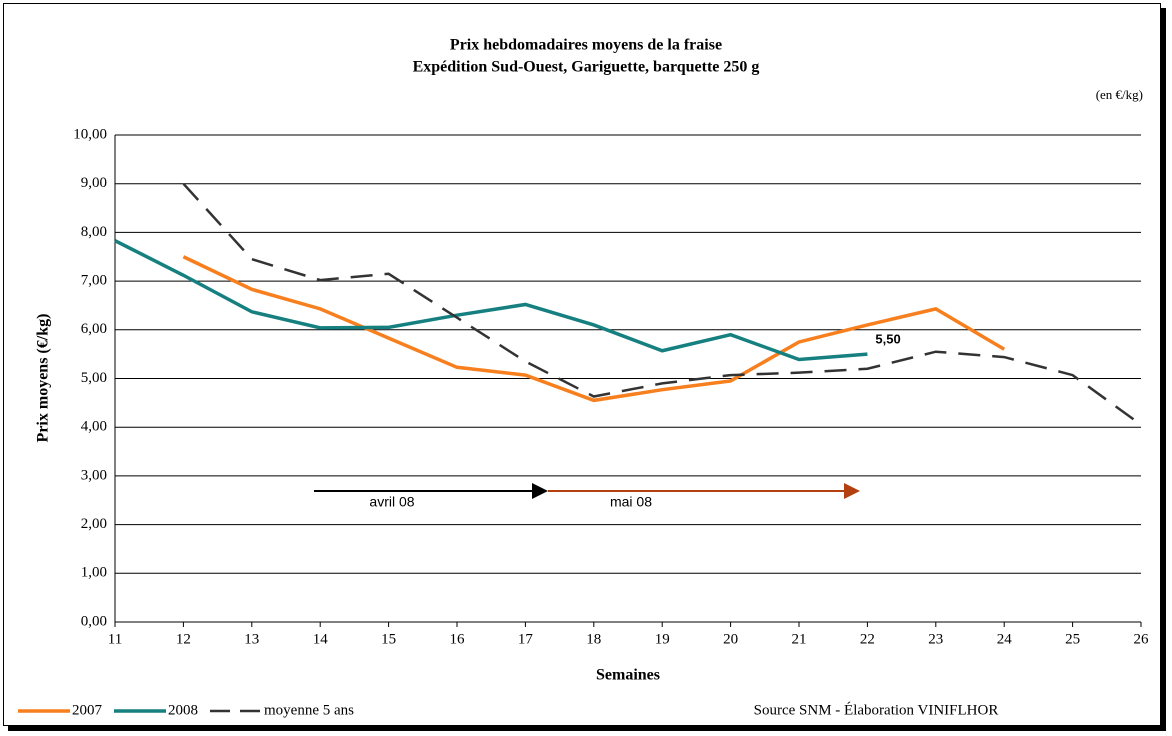 This screenshot has width=1172, height=736. I want to click on y-tick-label: 6,00, so click(94, 329).